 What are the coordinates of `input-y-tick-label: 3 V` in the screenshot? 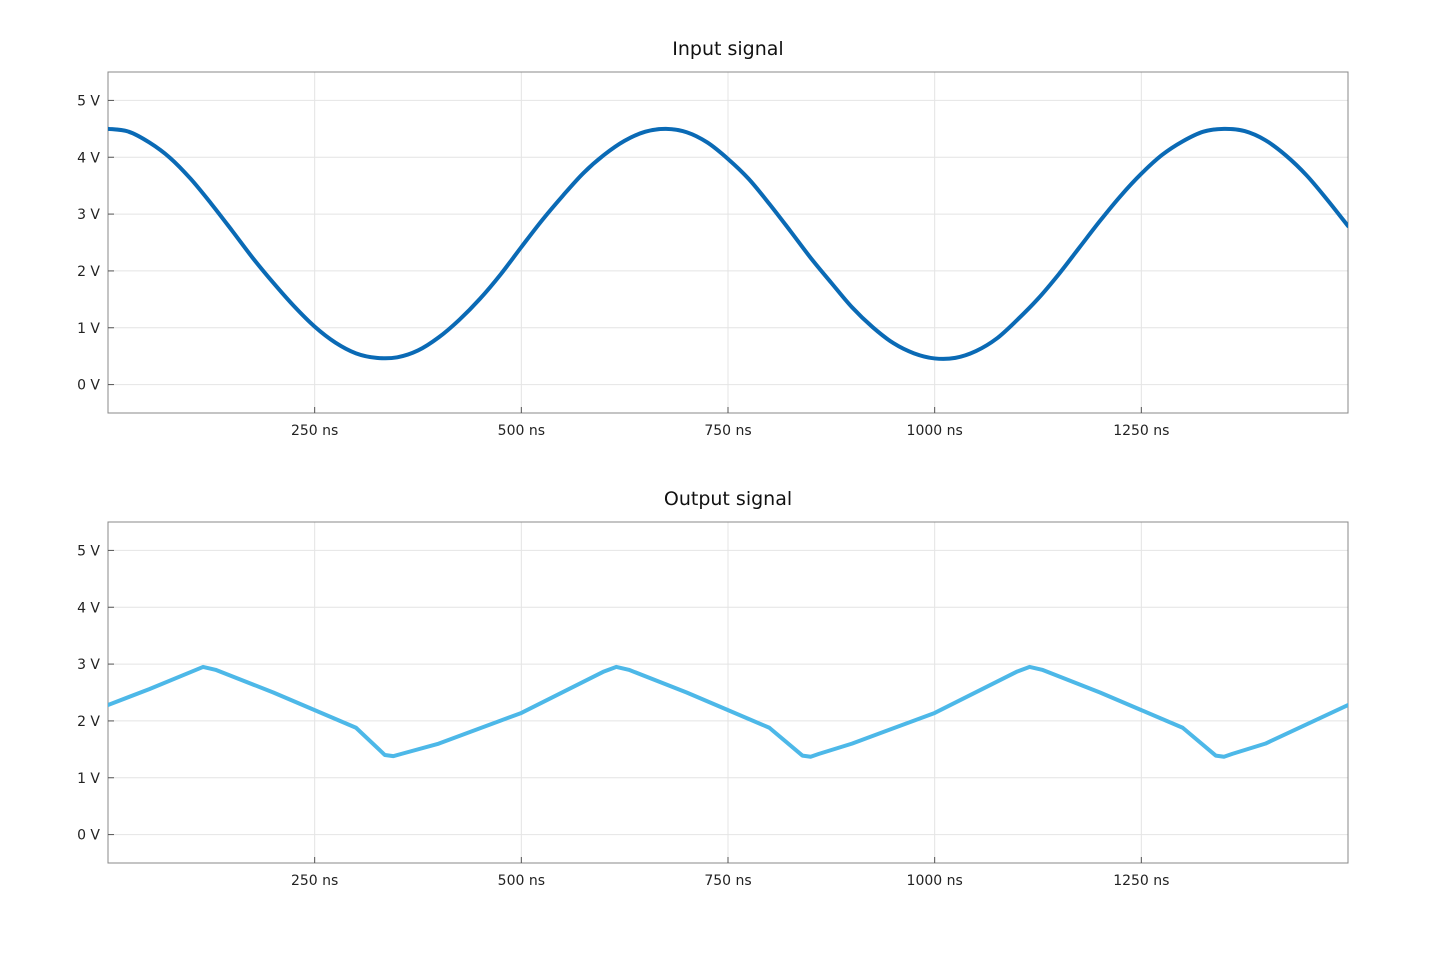 It's located at (88, 215).